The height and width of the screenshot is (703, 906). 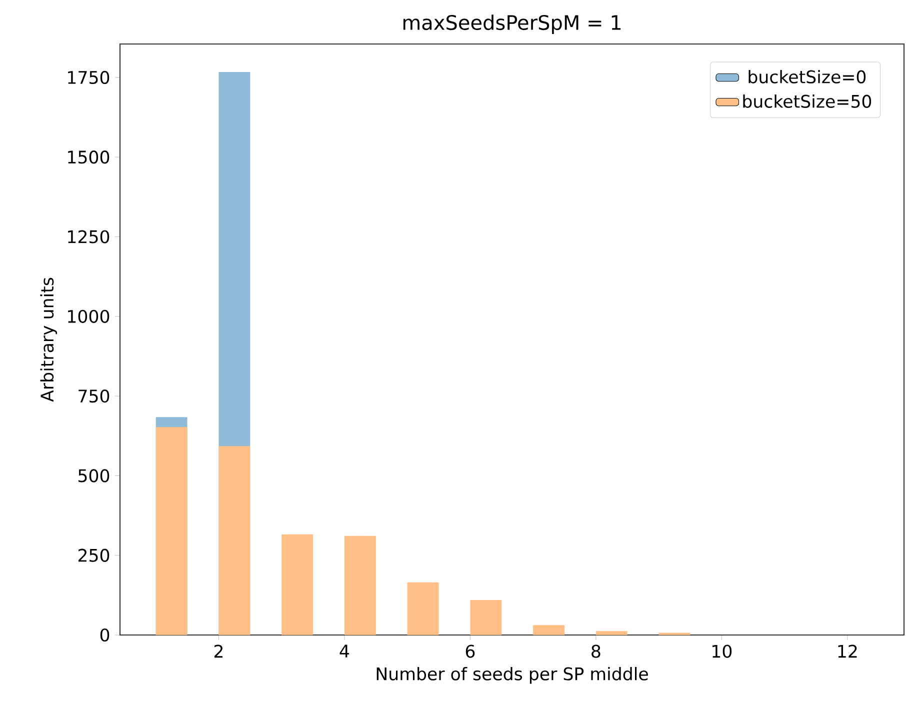 What do you see at coordinates (218, 651) in the screenshot?
I see `x-tick-label: 2` at bounding box center [218, 651].